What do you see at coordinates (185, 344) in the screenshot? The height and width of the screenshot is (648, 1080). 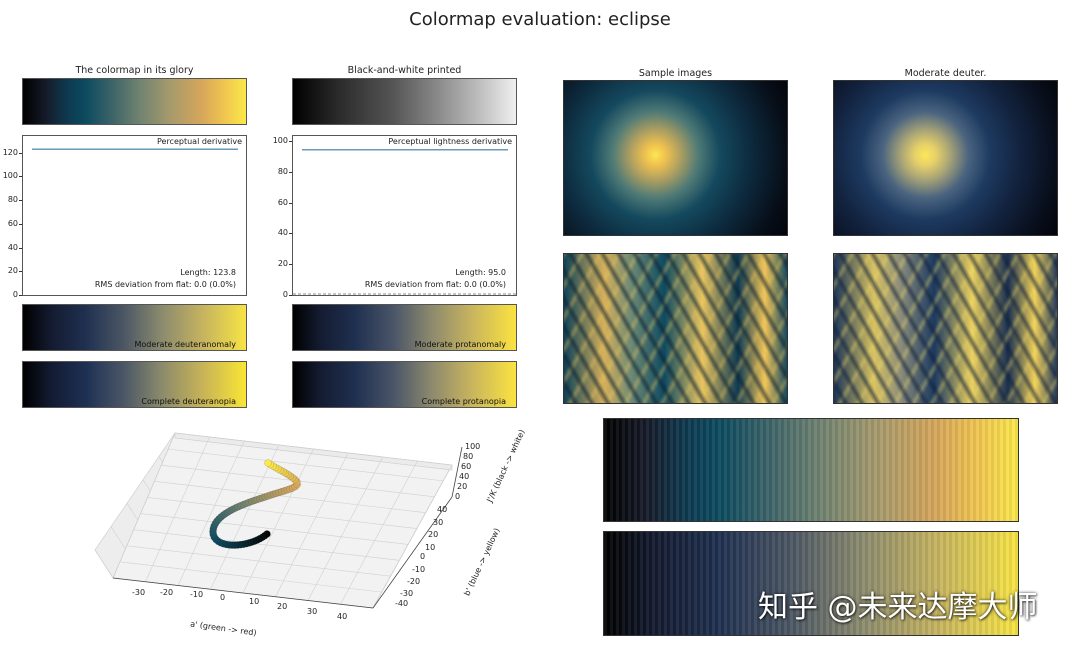 I see `deuteranomaly-label: Moderate deuteranomaly` at bounding box center [185, 344].